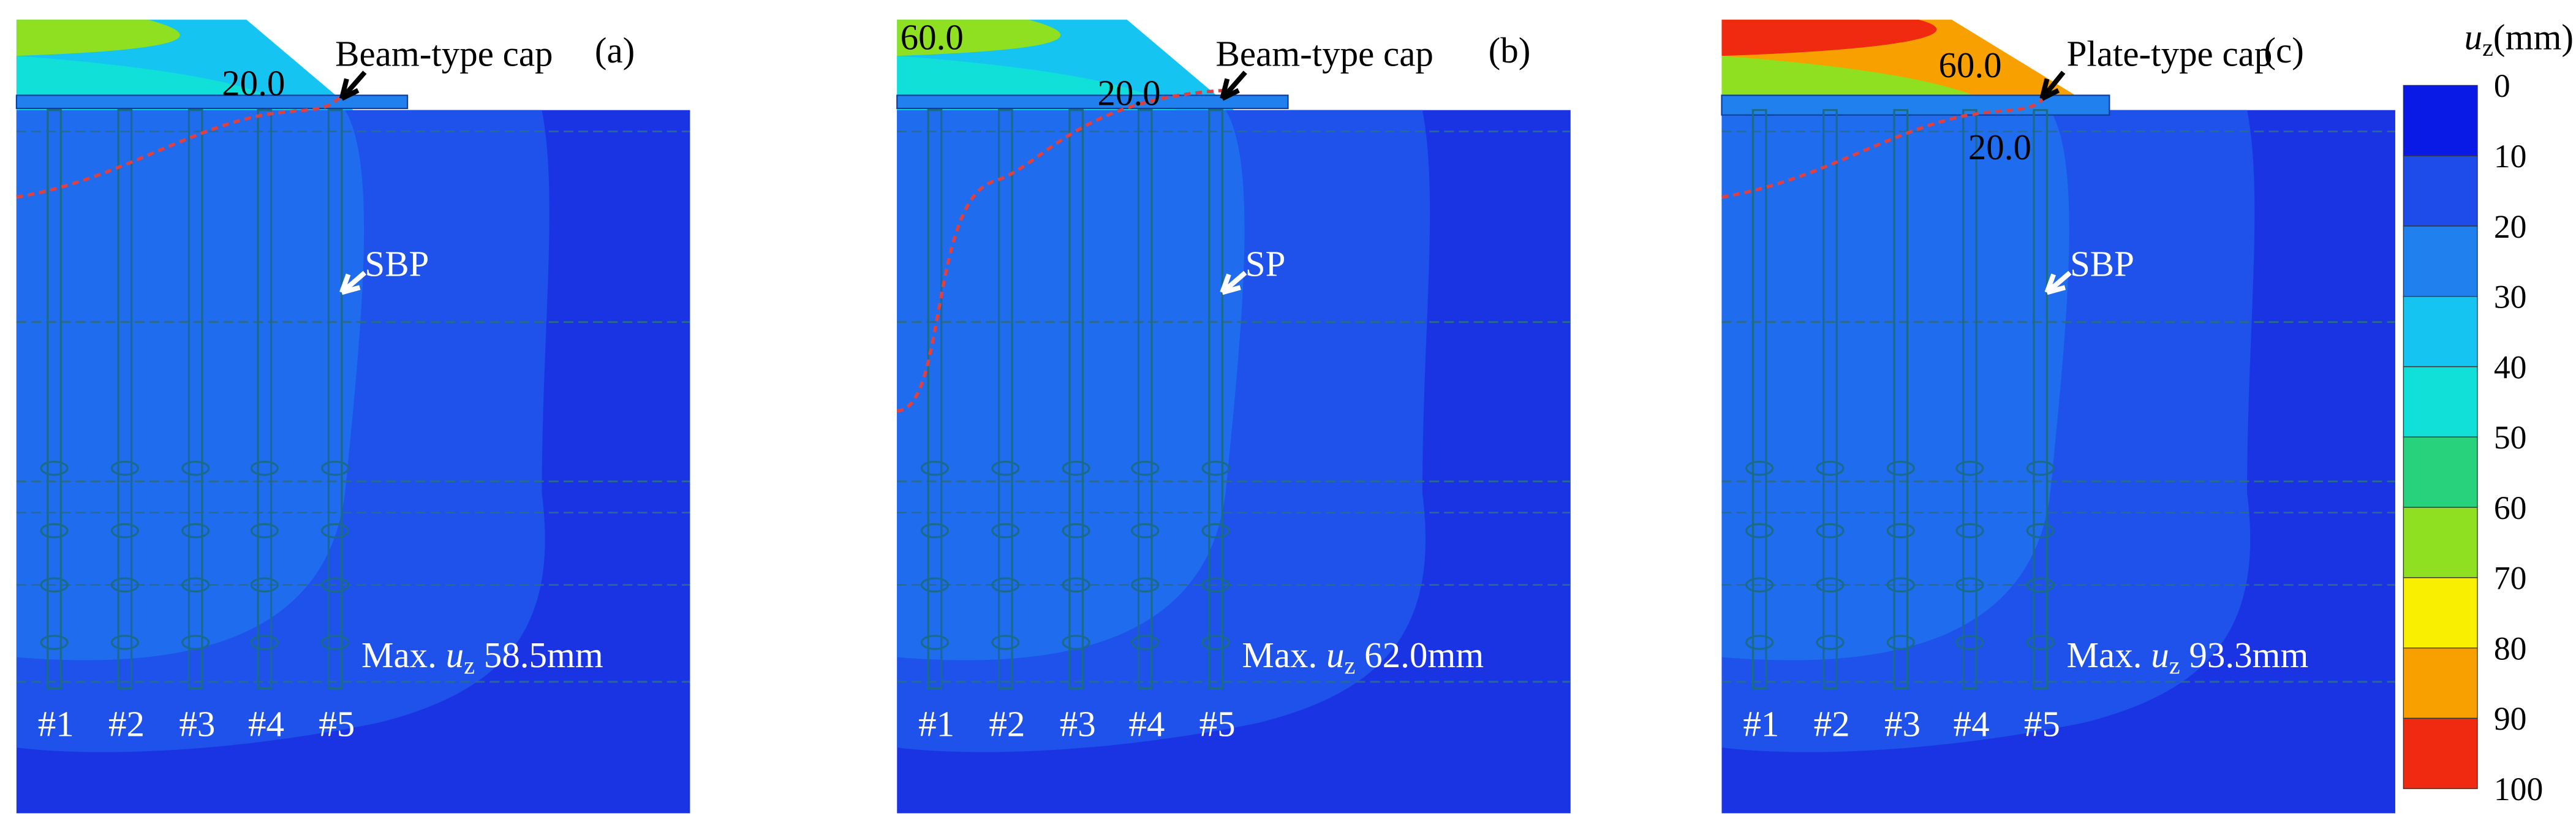  Describe the element at coordinates (2188, 659) in the screenshot. I see `max-label: Max. uz 93.3mm` at that location.